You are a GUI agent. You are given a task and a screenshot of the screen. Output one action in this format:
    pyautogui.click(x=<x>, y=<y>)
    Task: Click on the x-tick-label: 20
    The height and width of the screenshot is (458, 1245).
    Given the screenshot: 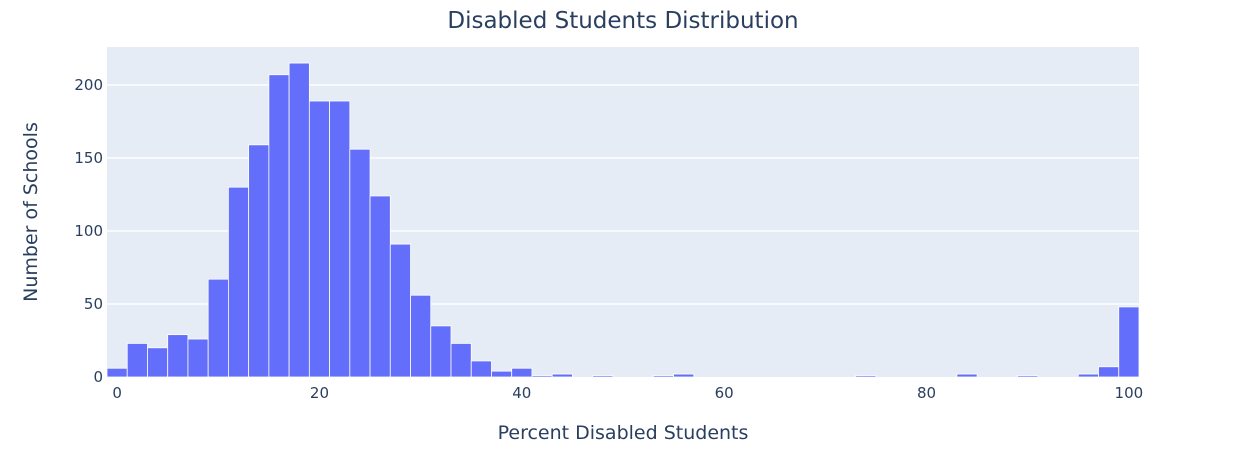 What is the action you would take?
    pyautogui.click(x=319, y=393)
    